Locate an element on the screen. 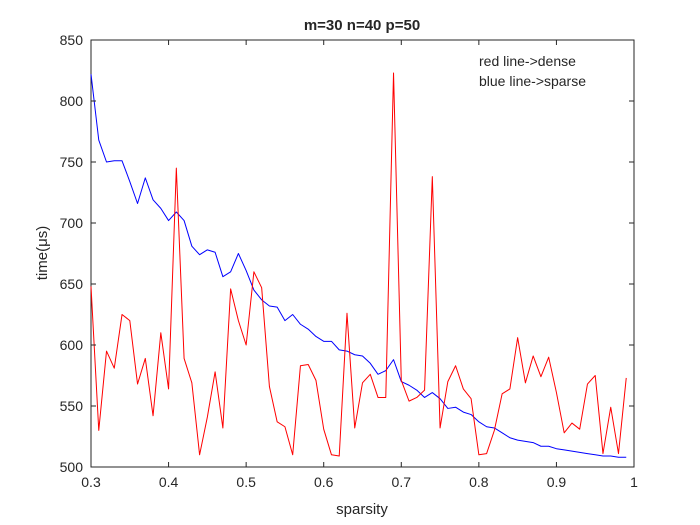 This screenshot has height=525, width=700. y-tick-label: 650 is located at coordinates (72, 284).